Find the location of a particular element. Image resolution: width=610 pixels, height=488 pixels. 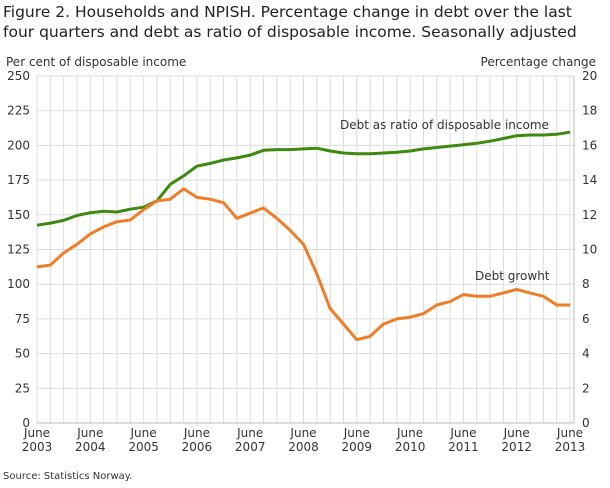

y-right-tick-label: 12 is located at coordinates (589, 215).